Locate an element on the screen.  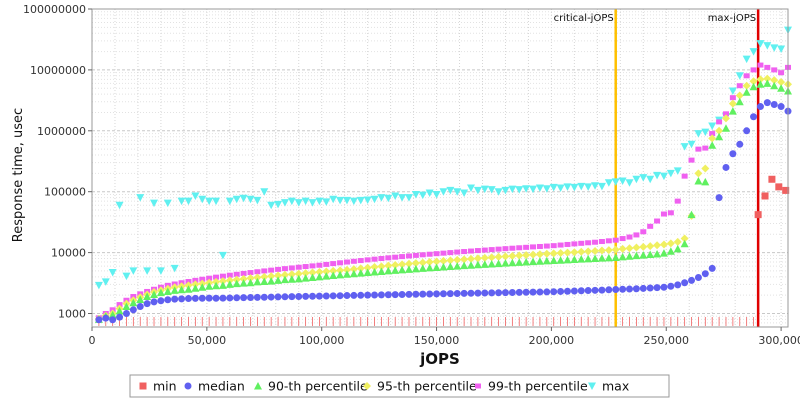
x-tick-label: 0 is located at coordinates (92, 340).